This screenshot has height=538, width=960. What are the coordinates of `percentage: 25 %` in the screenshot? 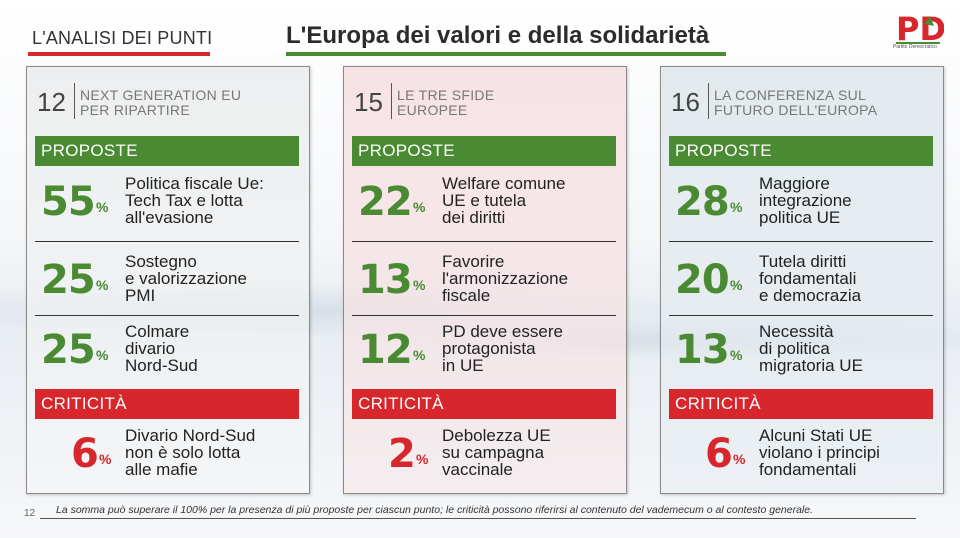 It's located at (81, 353).